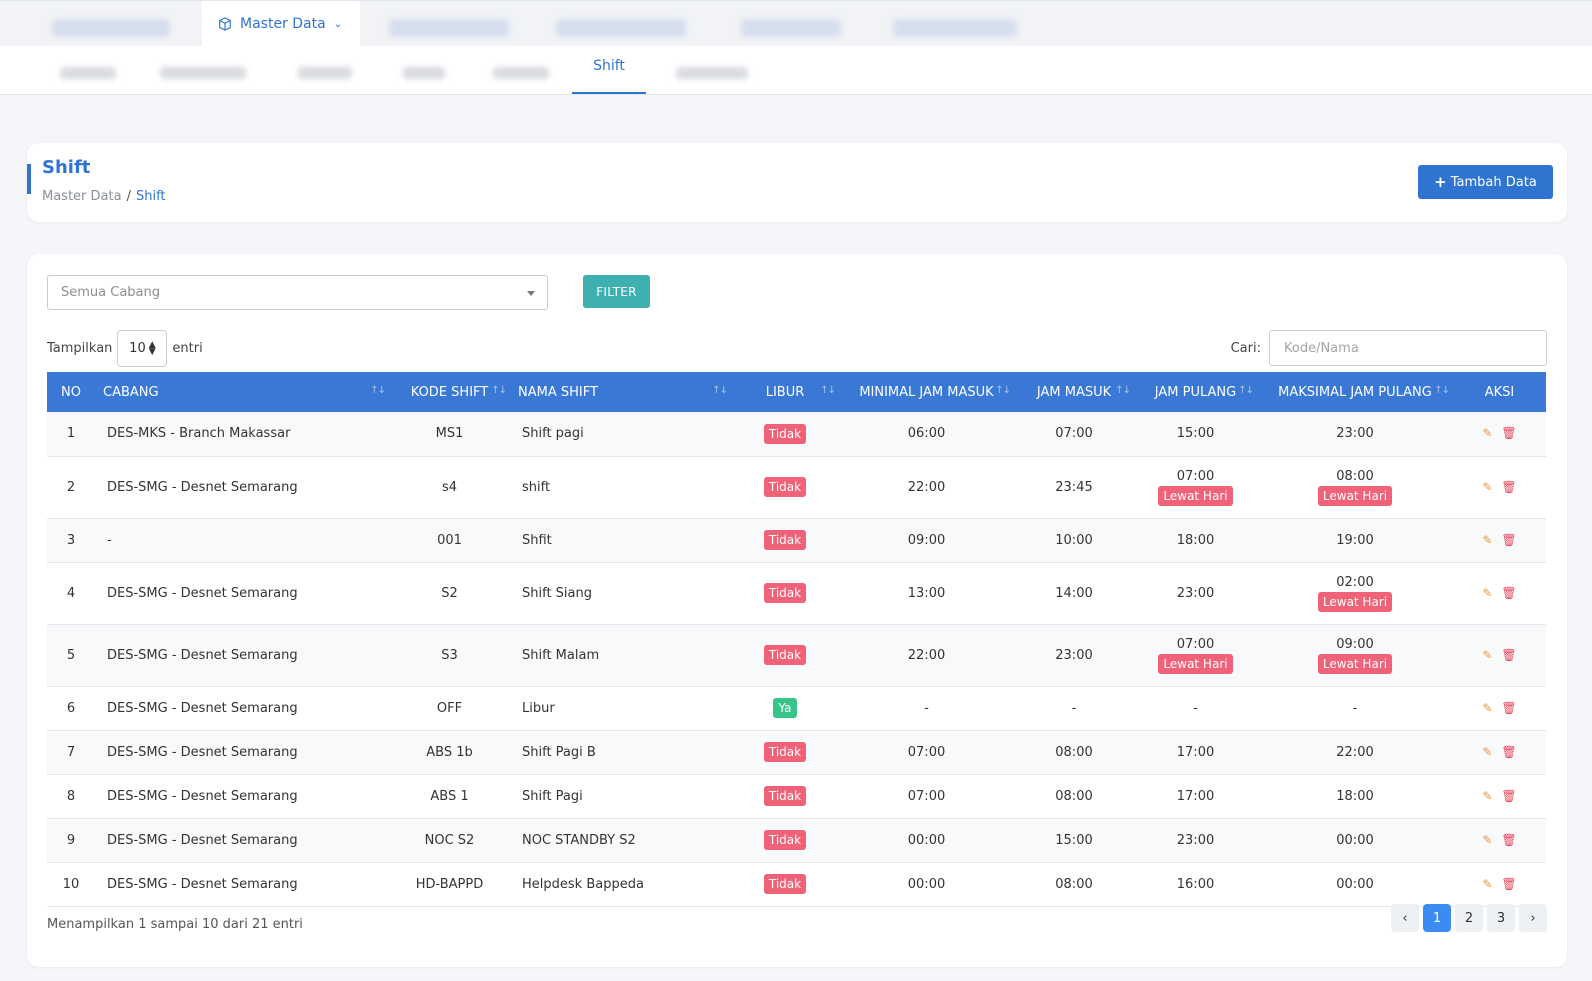 The width and height of the screenshot is (1592, 981). Describe the element at coordinates (1195, 392) in the screenshot. I see `column-header-jam-pulang: JAM PULANG ↑↓` at that location.